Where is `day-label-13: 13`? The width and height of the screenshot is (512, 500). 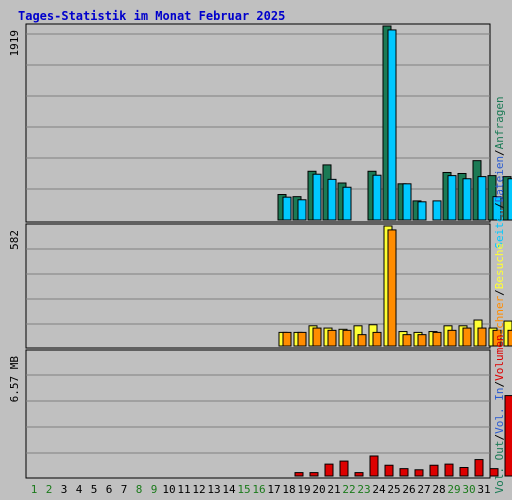 day-label-13: 13 is located at coordinates (213, 489).